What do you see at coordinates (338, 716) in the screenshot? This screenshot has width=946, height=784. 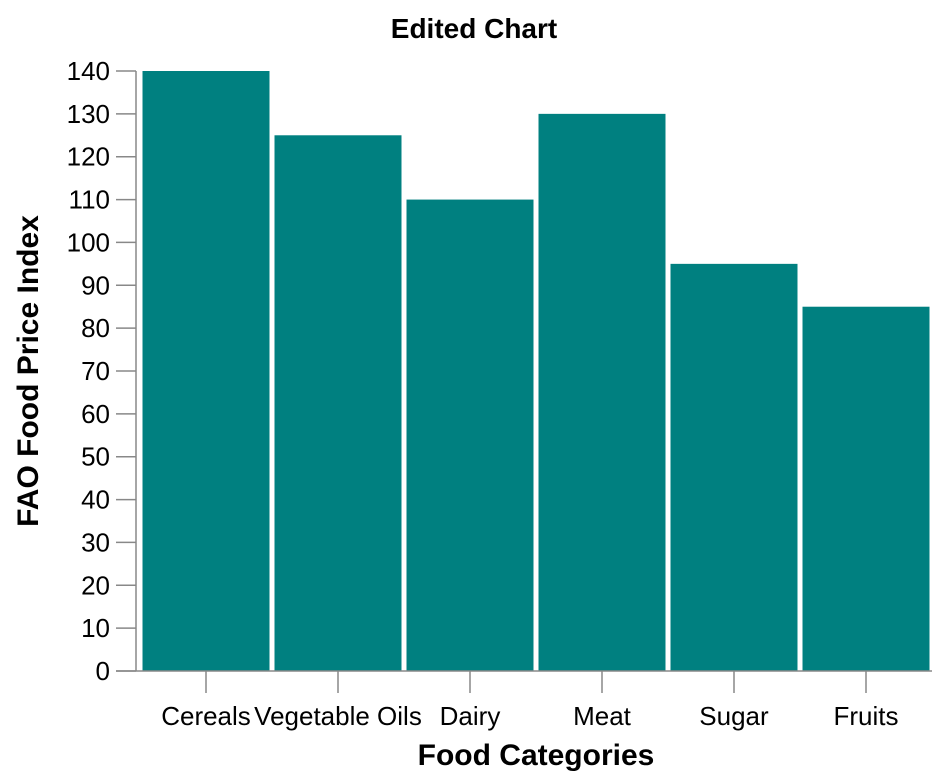 I see `x-tick-label: Vegetable Oils` at bounding box center [338, 716].